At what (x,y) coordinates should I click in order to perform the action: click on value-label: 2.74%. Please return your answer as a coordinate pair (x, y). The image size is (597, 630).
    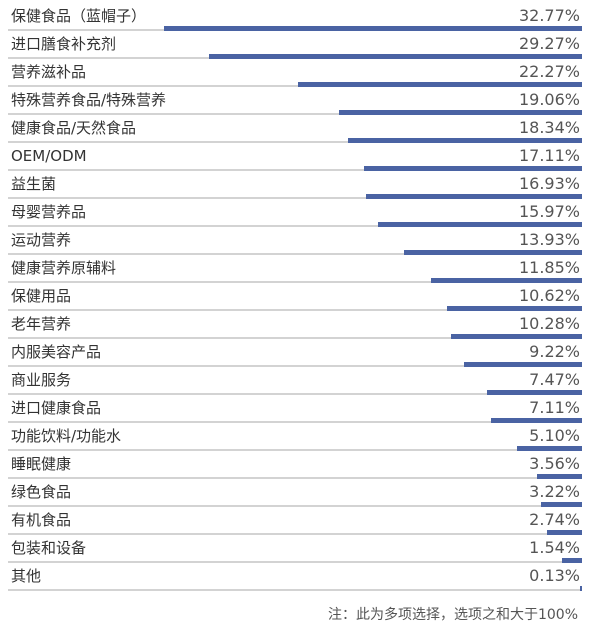
    Looking at the image, I should click on (554, 519).